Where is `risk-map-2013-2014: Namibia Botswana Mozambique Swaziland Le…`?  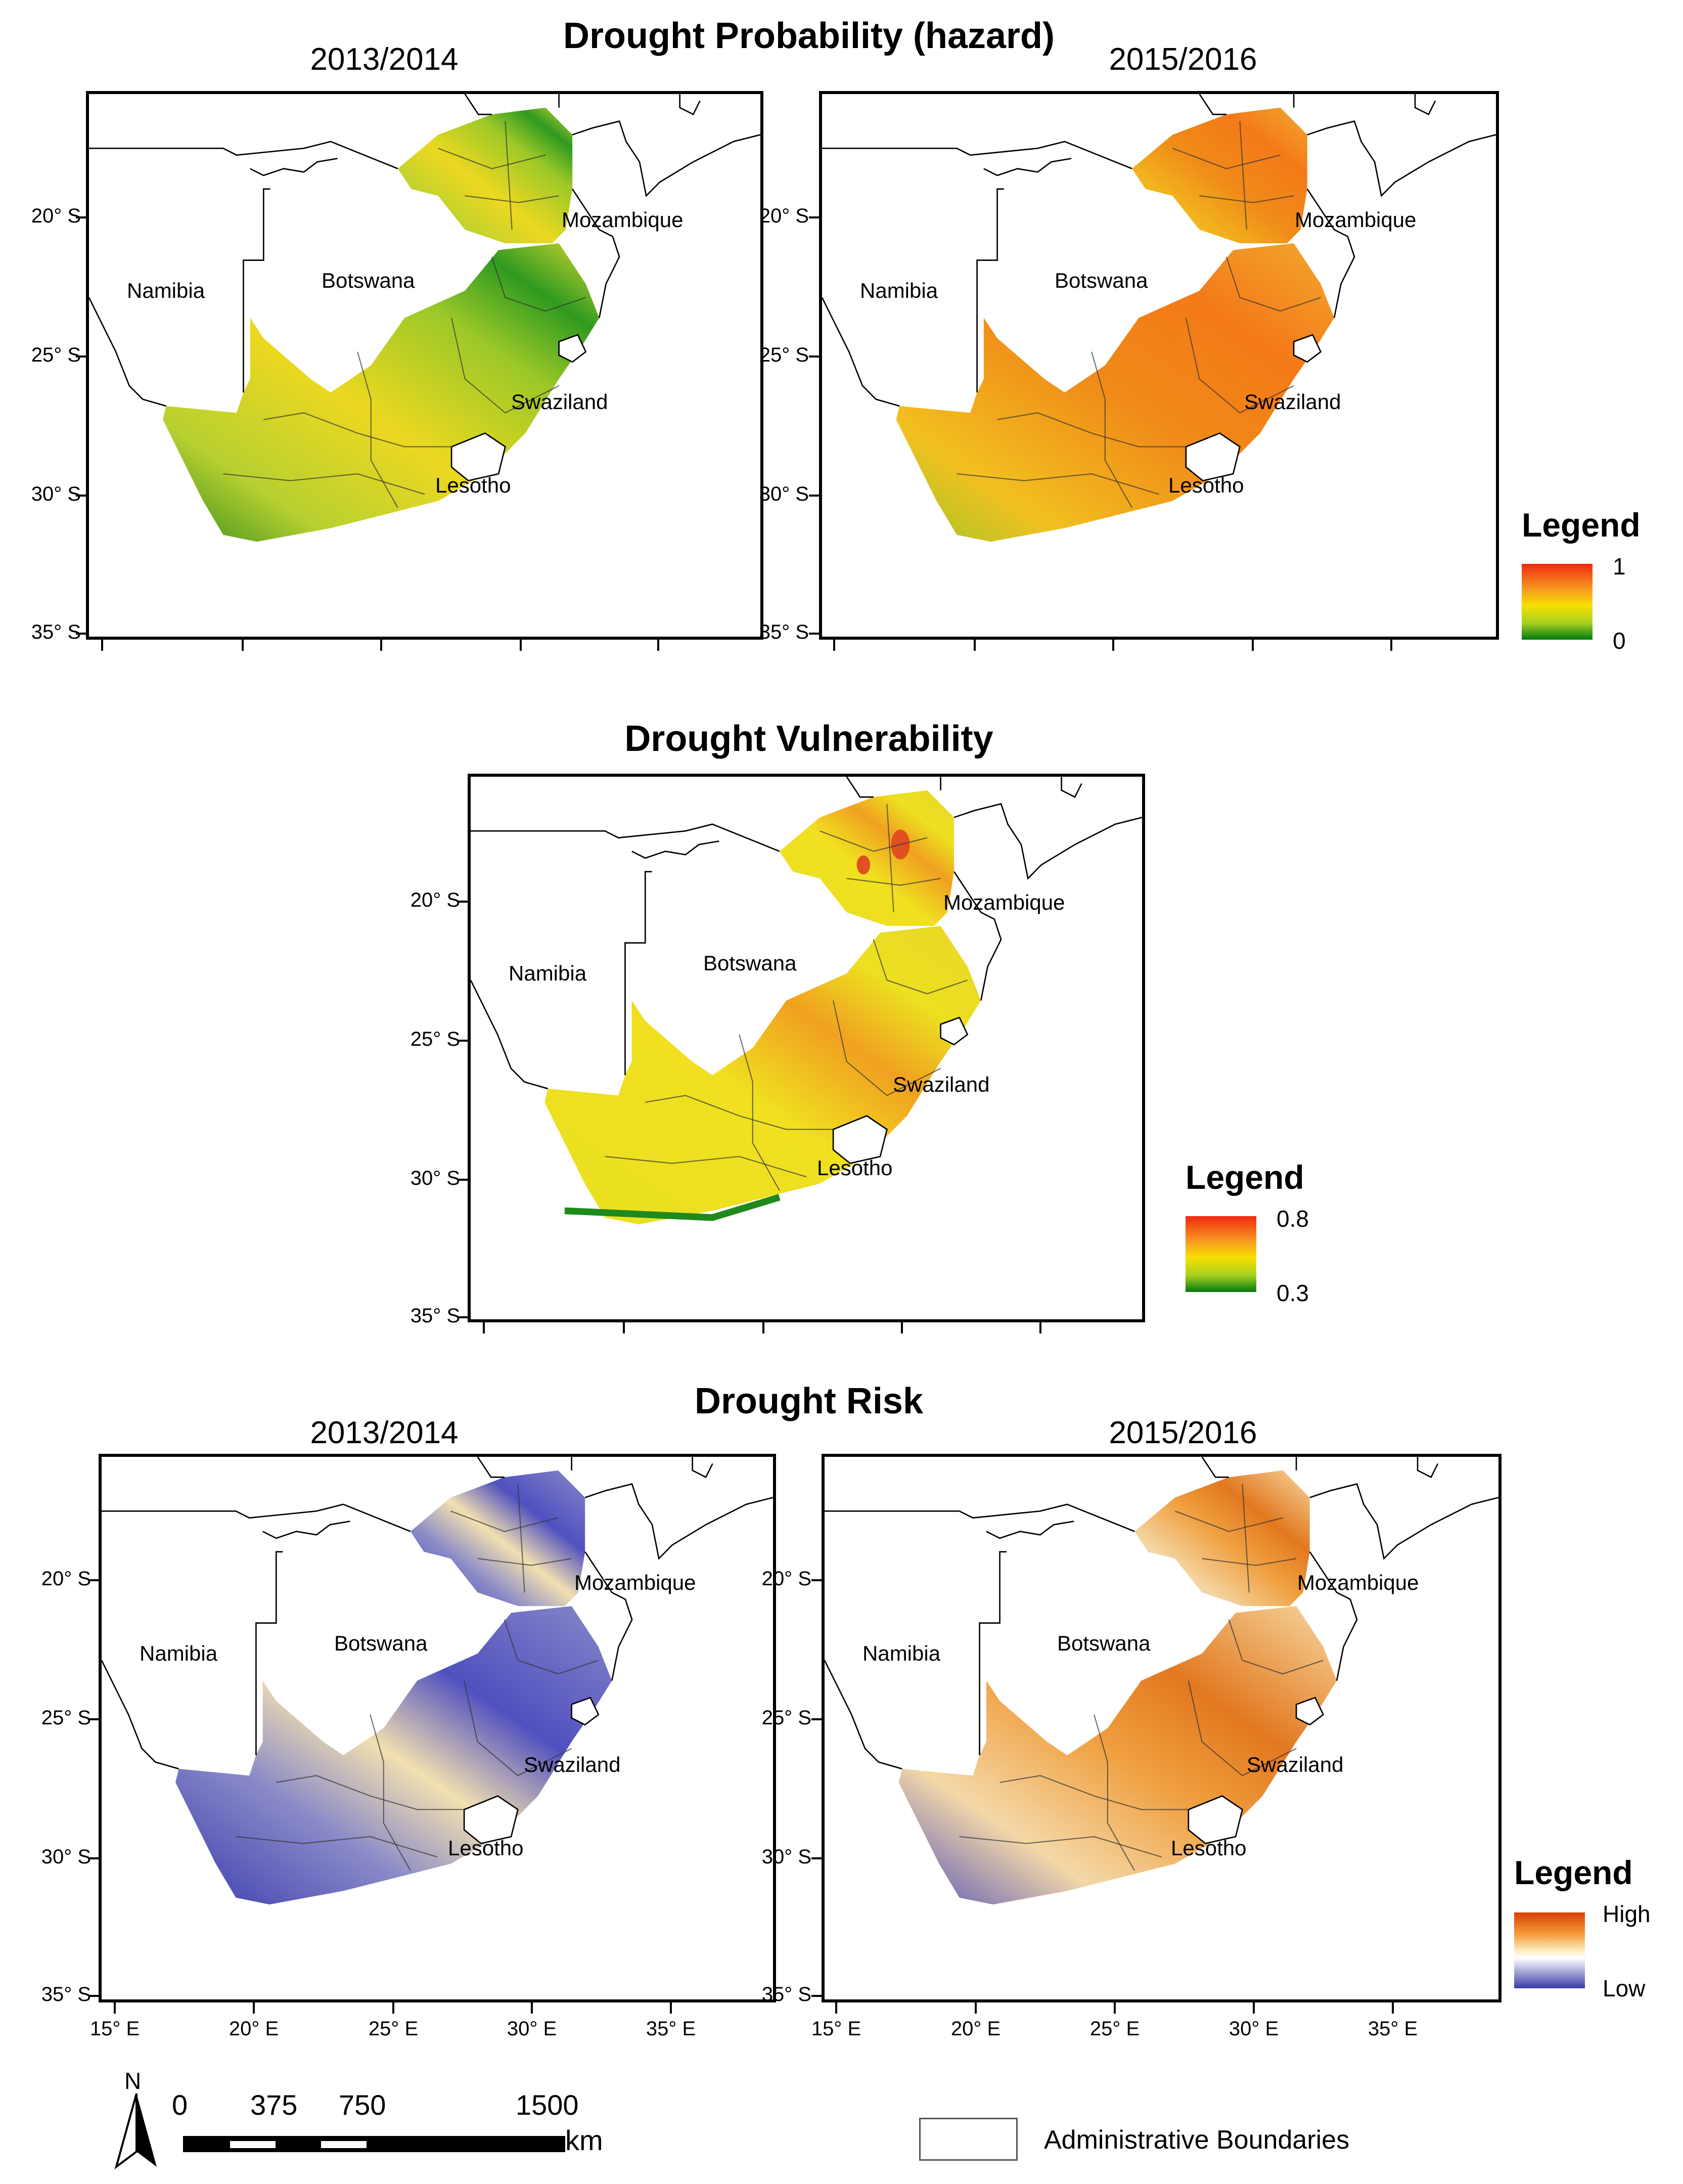
risk-map-2013-2014: Namibia Botswana Mozambique Swaziland Le… is located at coordinates (437, 1728).